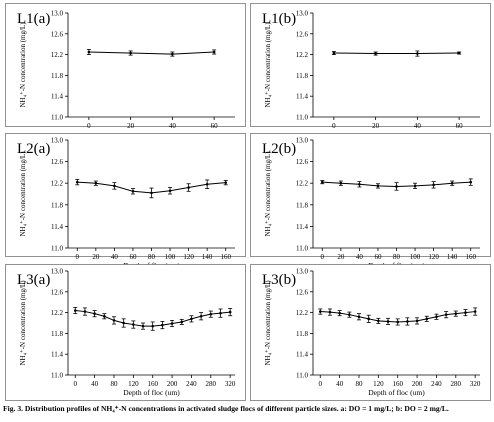 This screenshot has height=422, width=494. I want to click on panel-title: L3(a), so click(33, 280).